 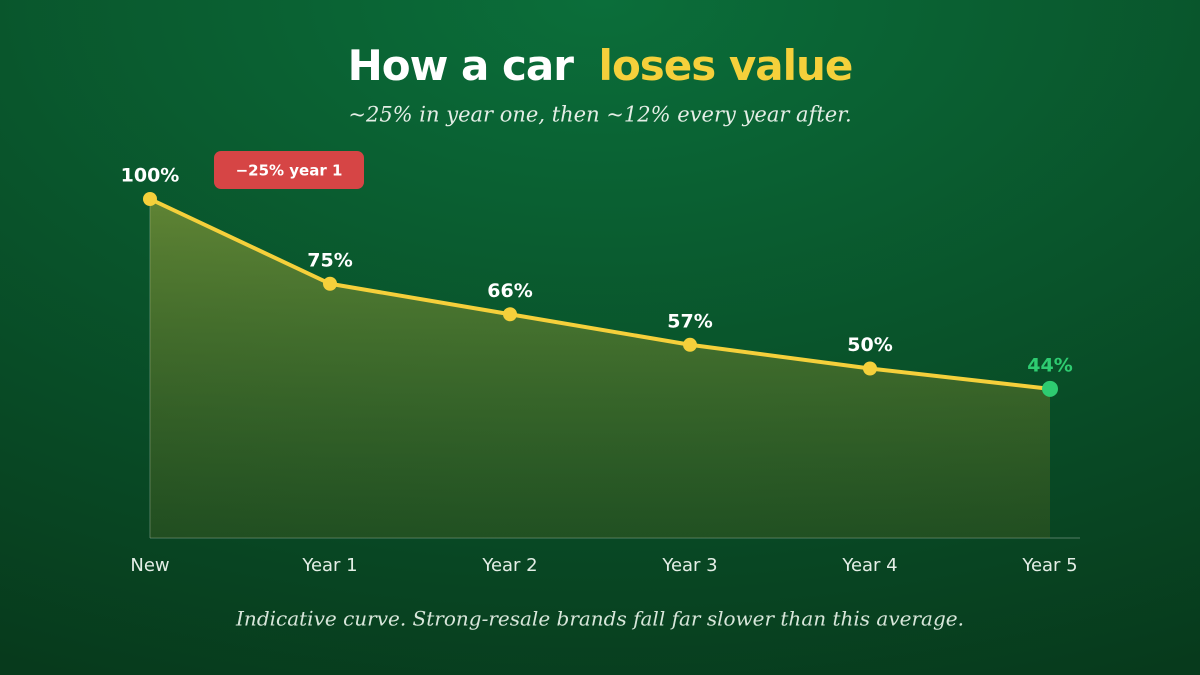 What do you see at coordinates (509, 565) in the screenshot?
I see `x-tick-label: Year 2` at bounding box center [509, 565].